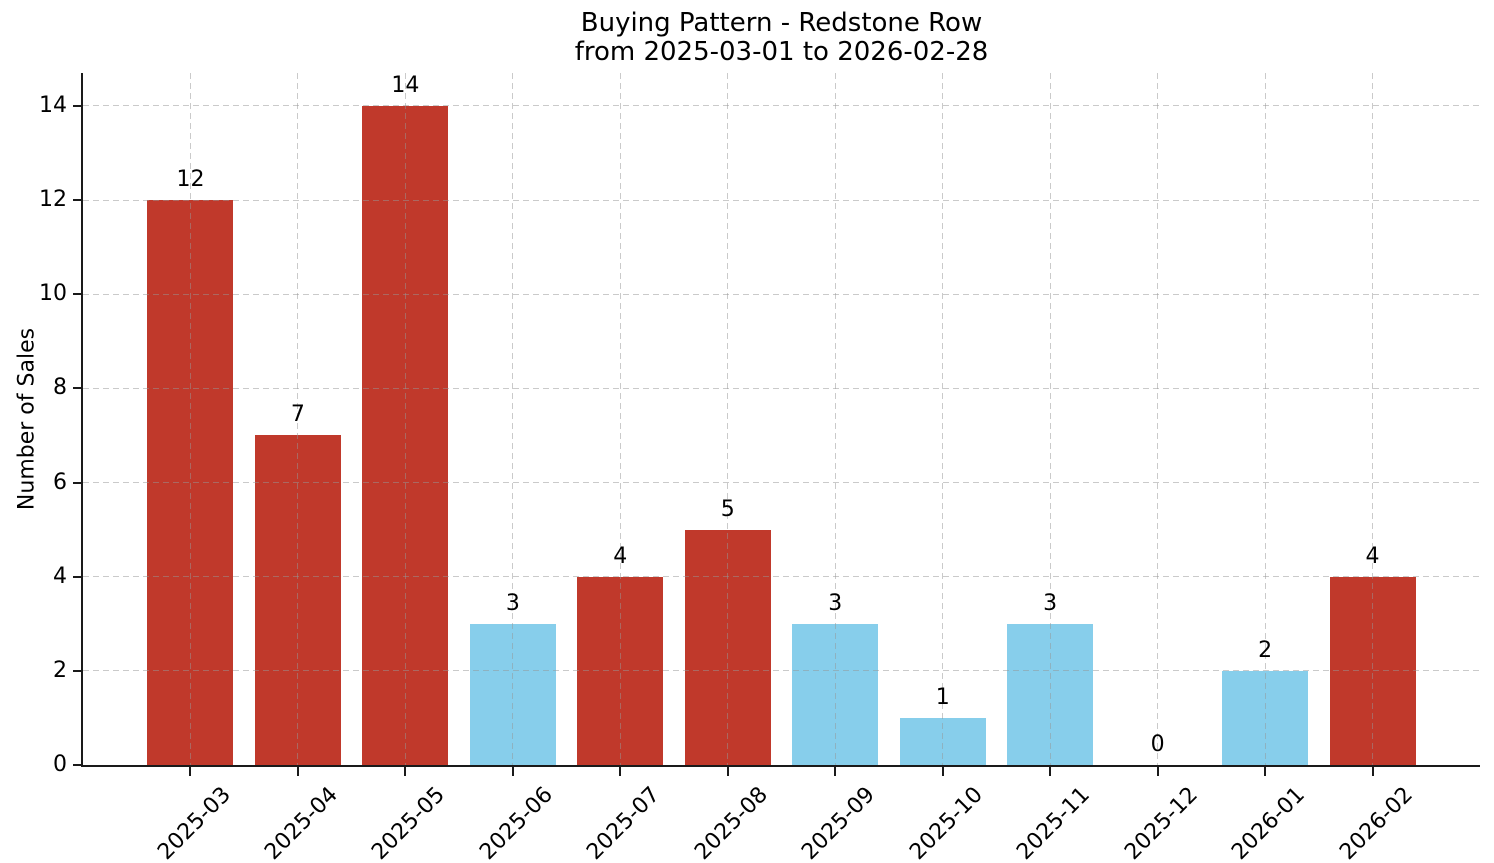  I want to click on y-tick-label: 6, so click(60, 482).